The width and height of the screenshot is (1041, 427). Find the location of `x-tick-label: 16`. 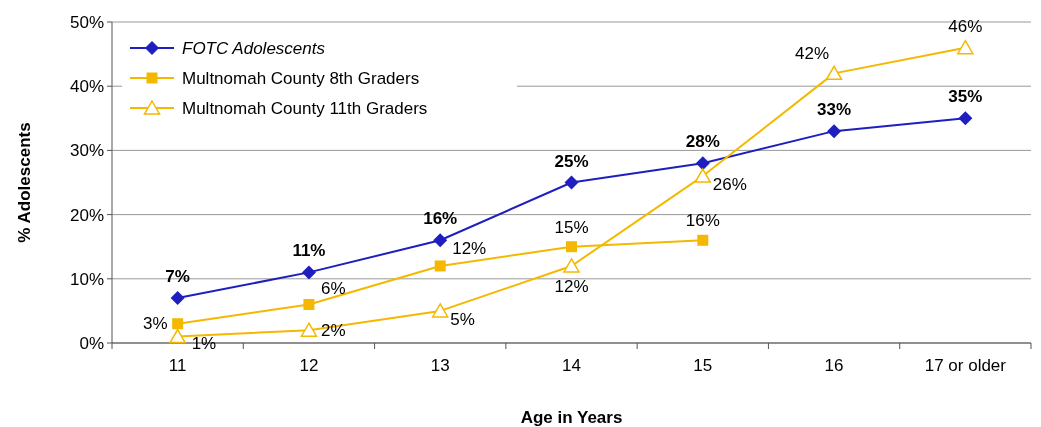

x-tick-label: 16 is located at coordinates (834, 365).